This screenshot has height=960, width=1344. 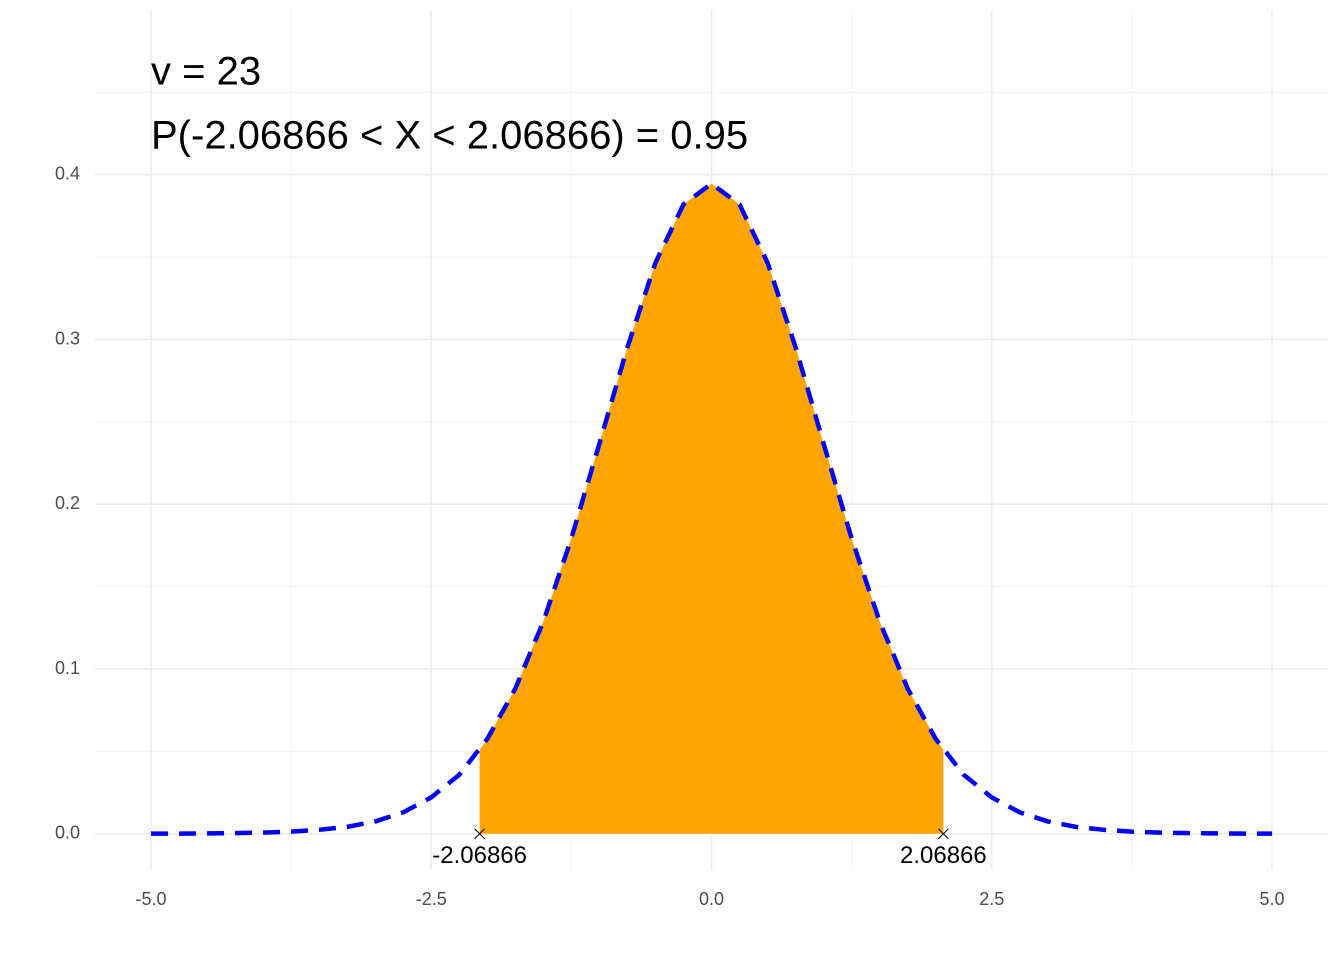 I want to click on x-tick-label: 2.5, so click(x=991, y=899).